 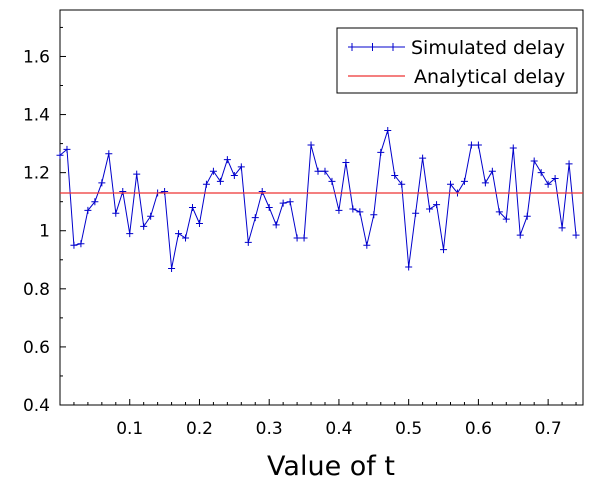 What do you see at coordinates (372, 47) in the screenshot?
I see `legend-marker-simulated` at bounding box center [372, 47].